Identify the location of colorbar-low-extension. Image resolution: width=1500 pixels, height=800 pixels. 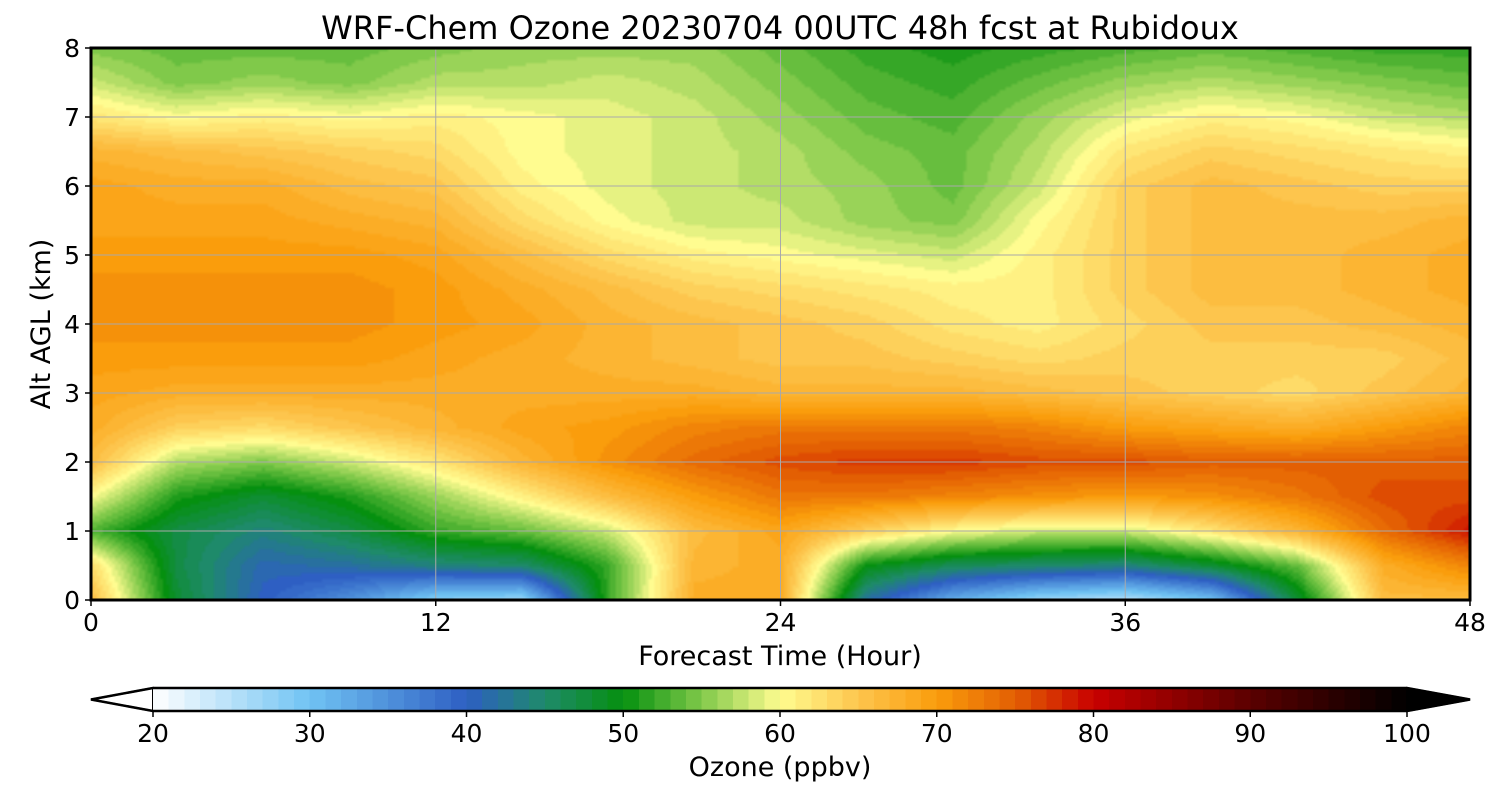
(122, 699).